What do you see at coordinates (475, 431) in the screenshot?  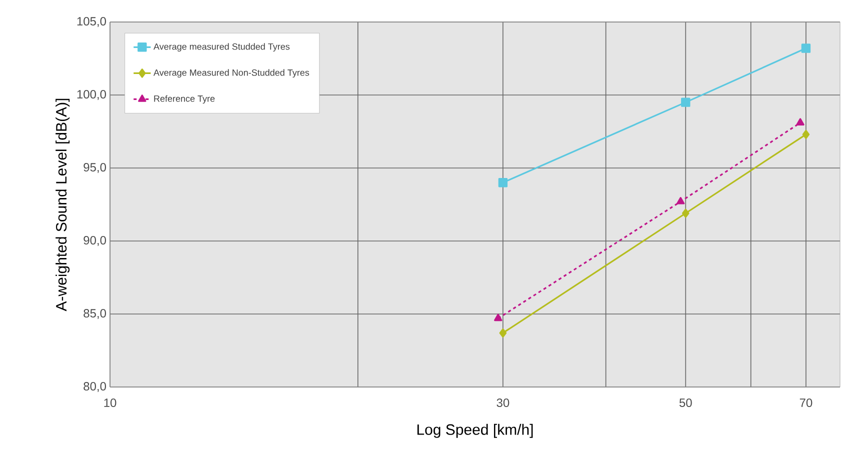 I see `x-axis-title: Log Speed [km/h]` at bounding box center [475, 431].